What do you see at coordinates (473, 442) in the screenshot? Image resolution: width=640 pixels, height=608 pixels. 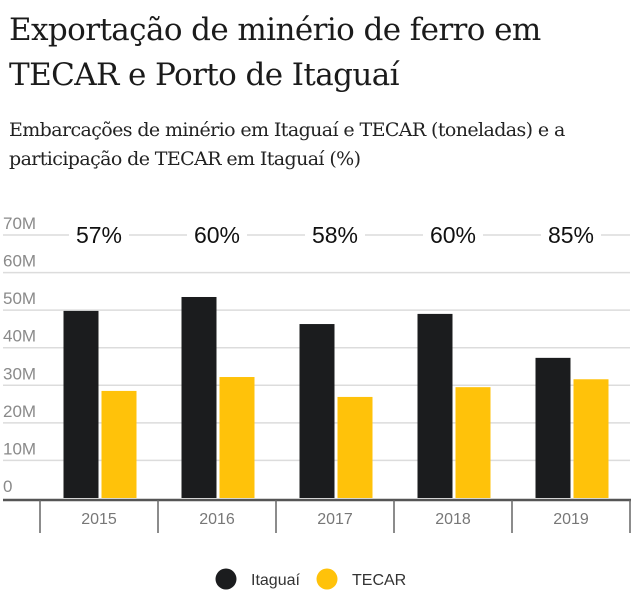 I see `bar-tecar-2018` at bounding box center [473, 442].